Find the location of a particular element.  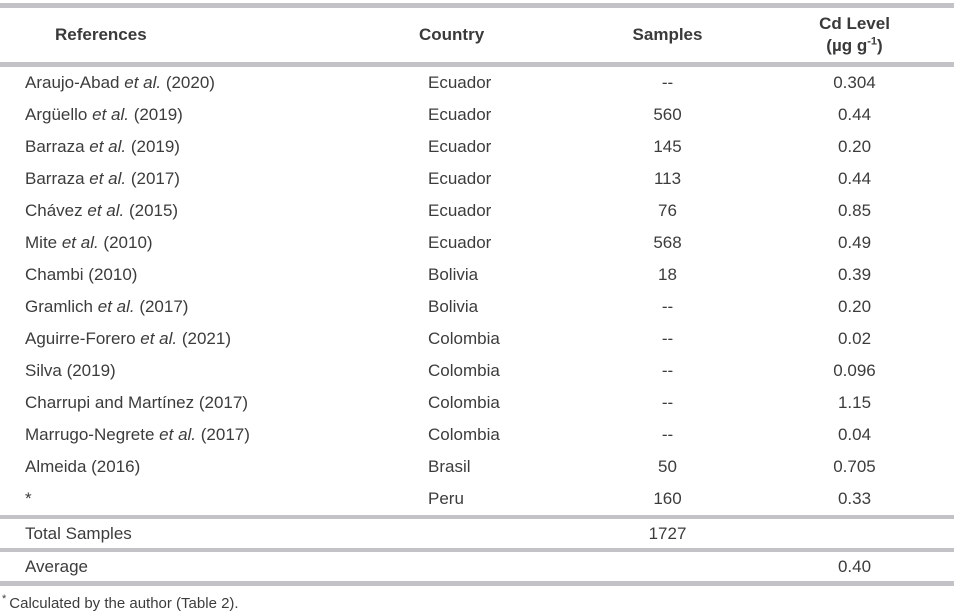

total-samples-row: Total Samples 1727 is located at coordinates (477, 532).